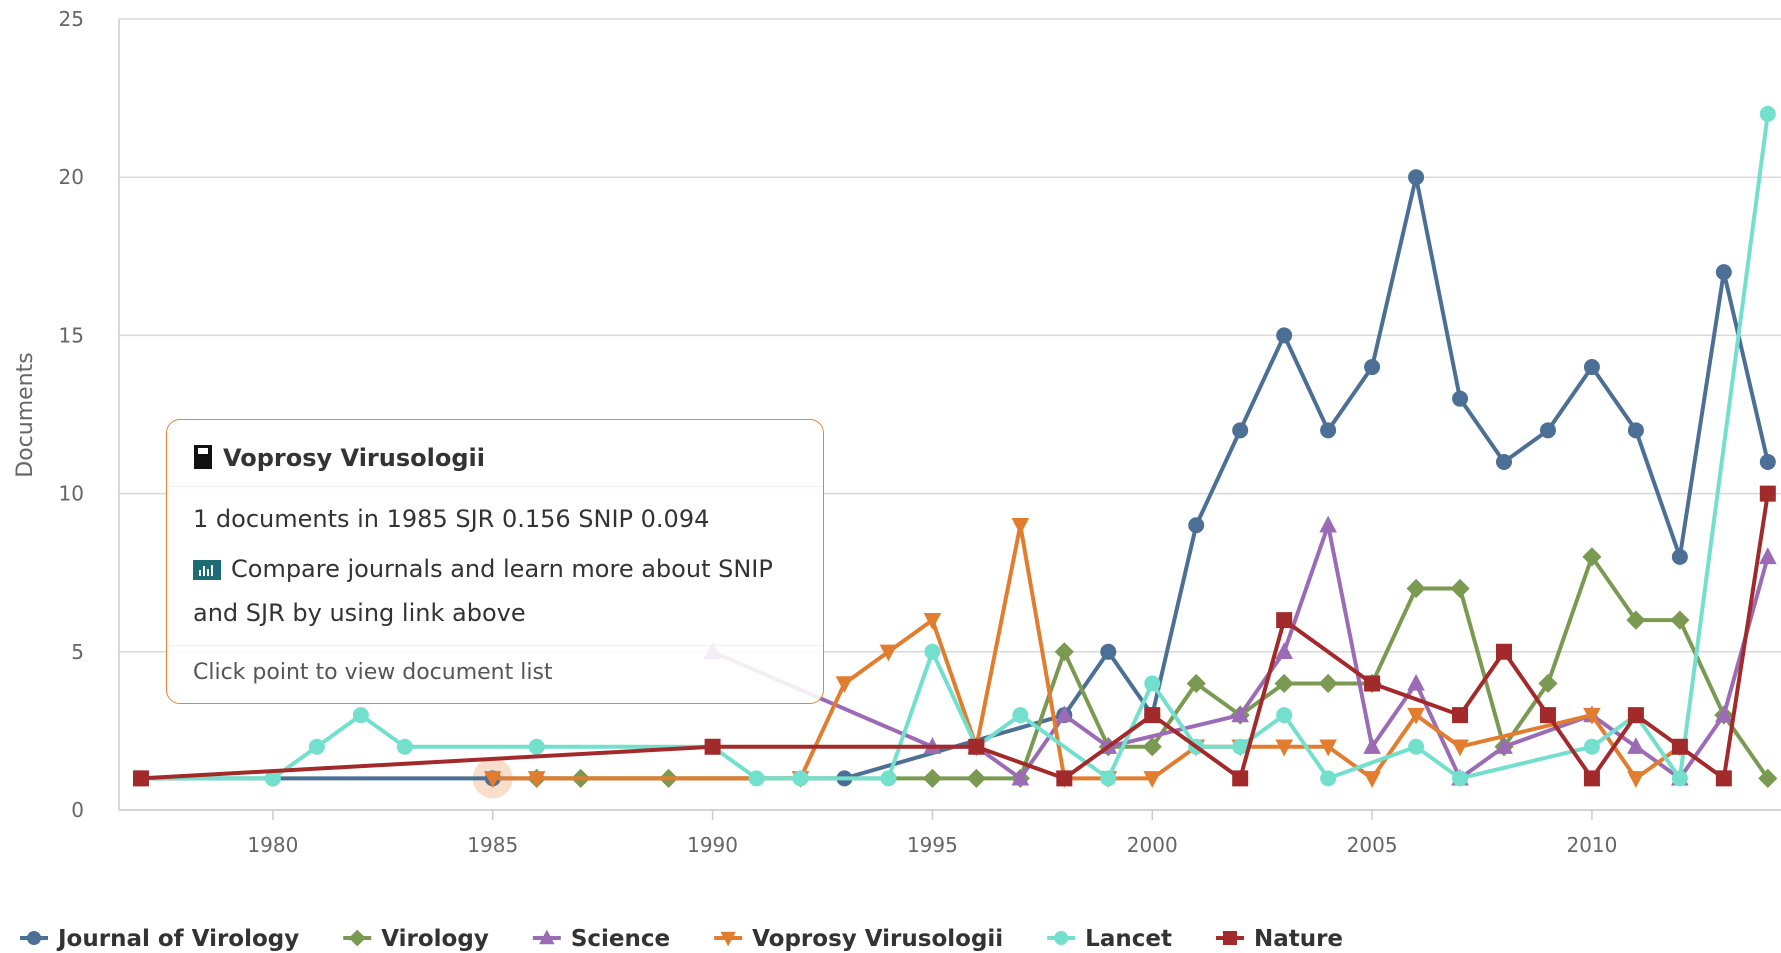 The image size is (1781, 953). Describe the element at coordinates (354, 458) in the screenshot. I see `tooltip-title-text: Voprosy Virusologii` at that location.